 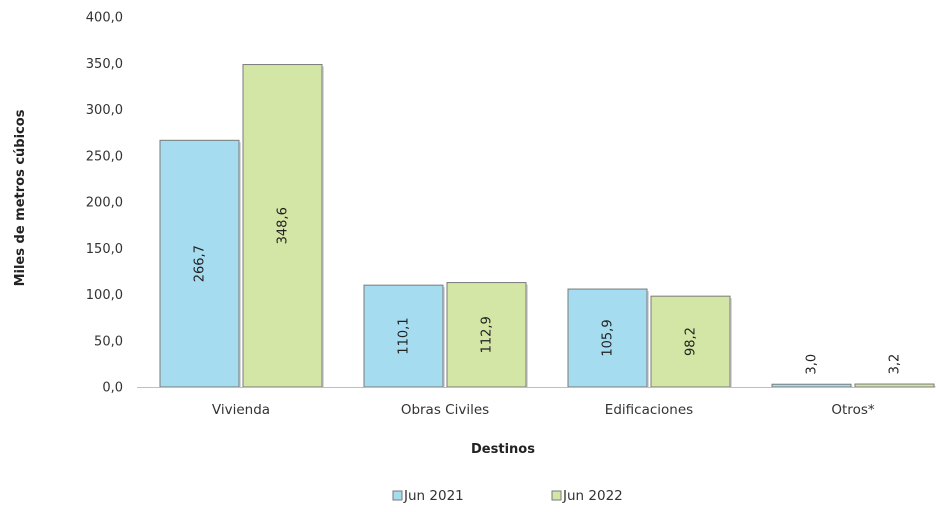 I want to click on y-tick-label: 200,0, so click(x=104, y=203).